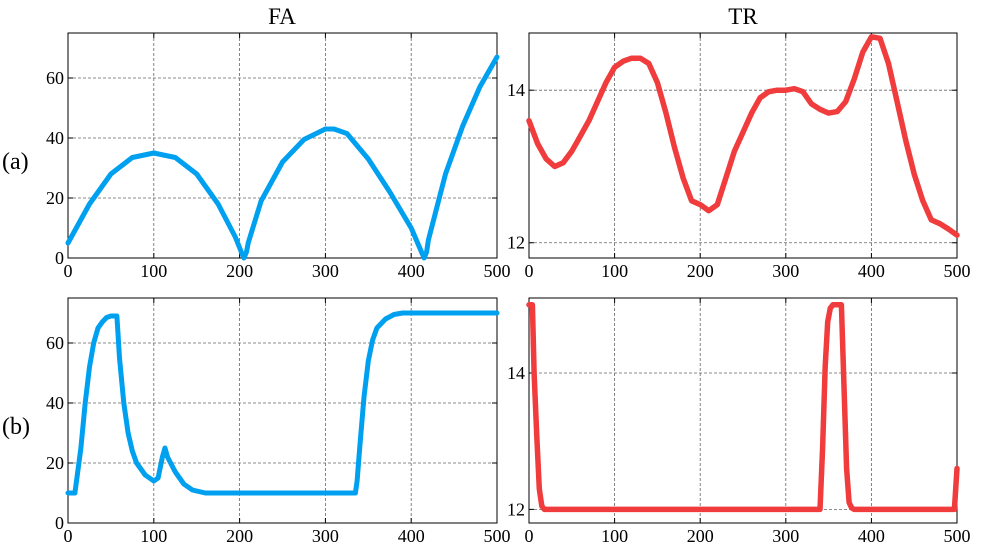 This screenshot has width=983, height=551. What do you see at coordinates (16, 427) in the screenshot?
I see `row-label-b: (b)` at bounding box center [16, 427].